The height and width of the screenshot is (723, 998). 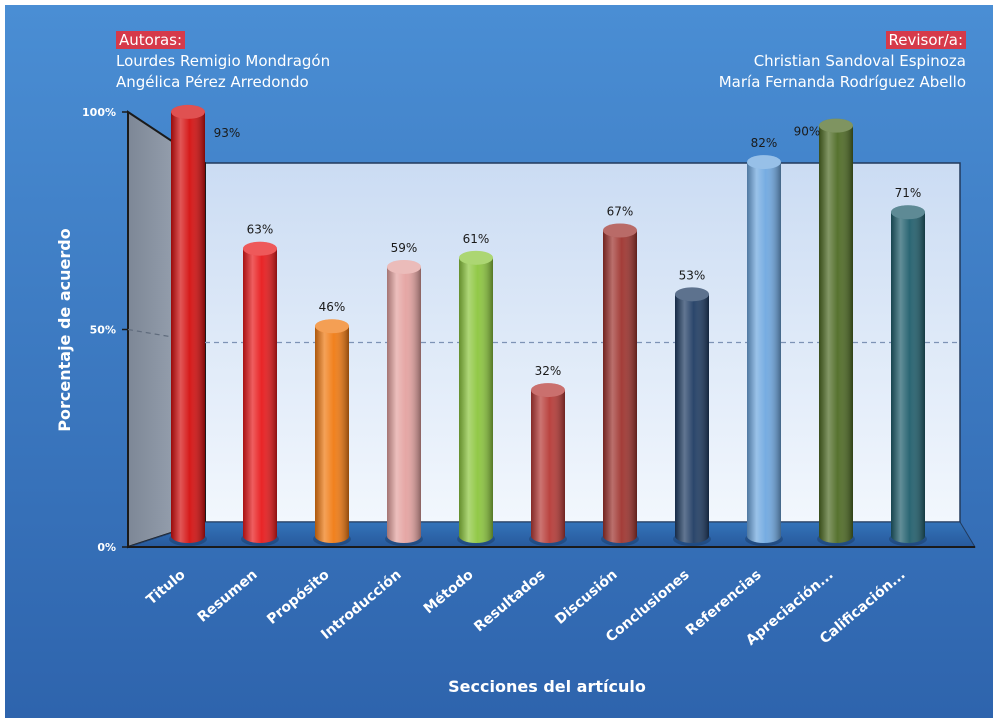 I want to click on reviewer-name: Christian Sandoval Espinoza, so click(x=859, y=61).